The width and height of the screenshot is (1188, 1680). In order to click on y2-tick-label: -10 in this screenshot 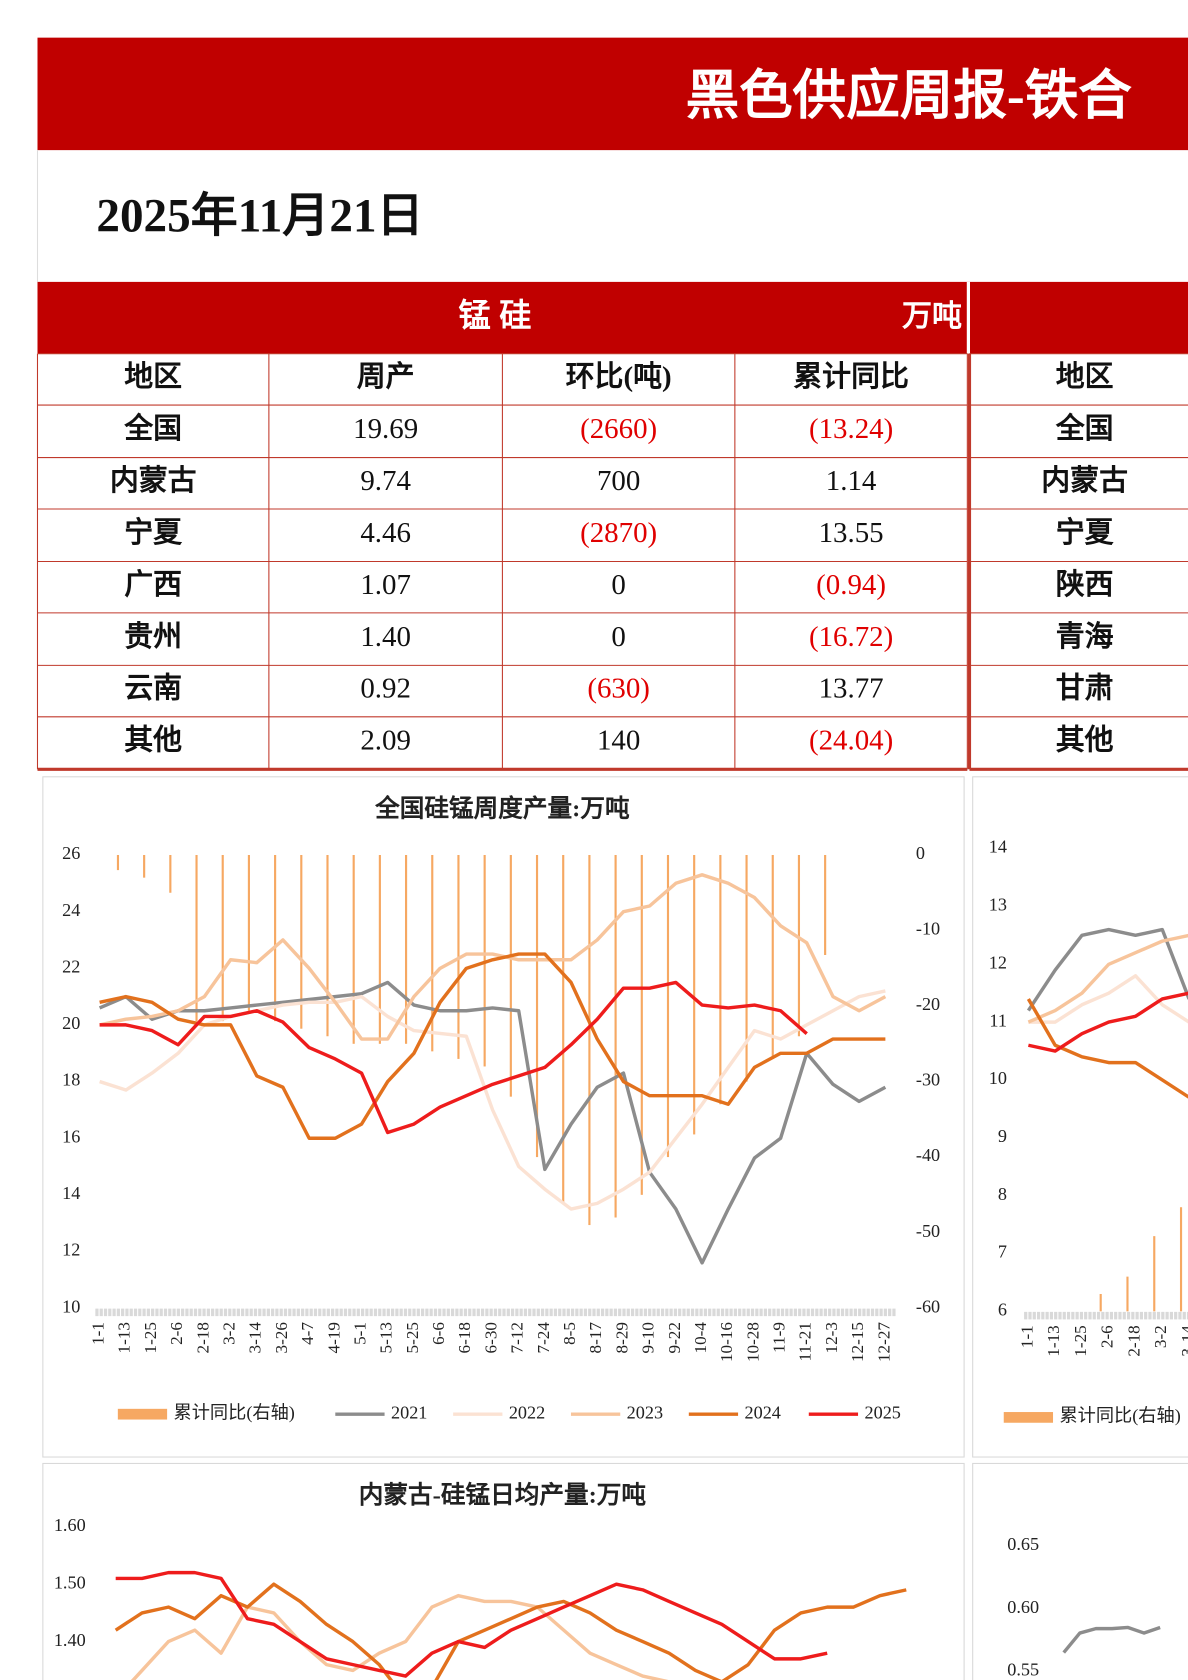, I will do `click(928, 929)`.